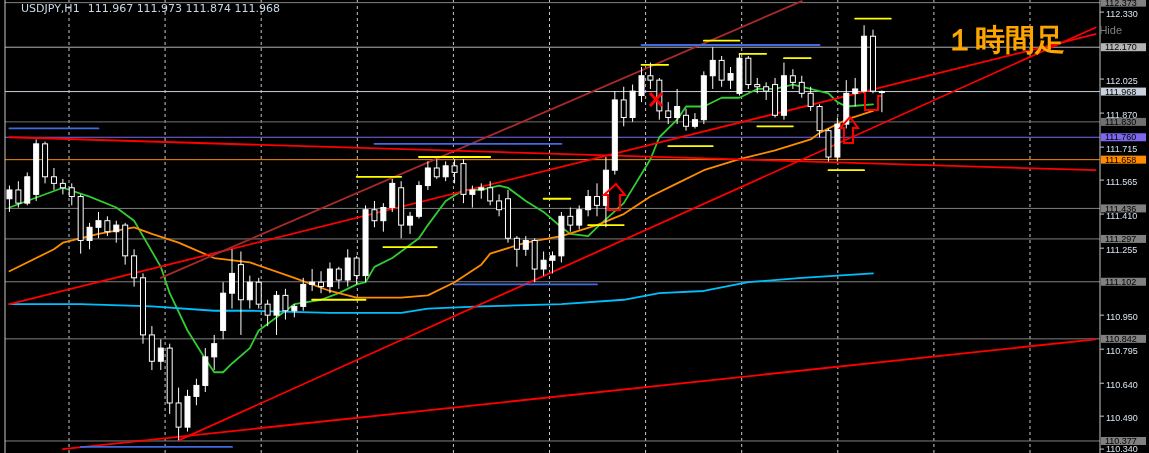 Image resolution: width=1149 pixels, height=453 pixels. Describe the element at coordinates (1121, 4) in the screenshot. I see `ref-line-label: 112.373` at that location.